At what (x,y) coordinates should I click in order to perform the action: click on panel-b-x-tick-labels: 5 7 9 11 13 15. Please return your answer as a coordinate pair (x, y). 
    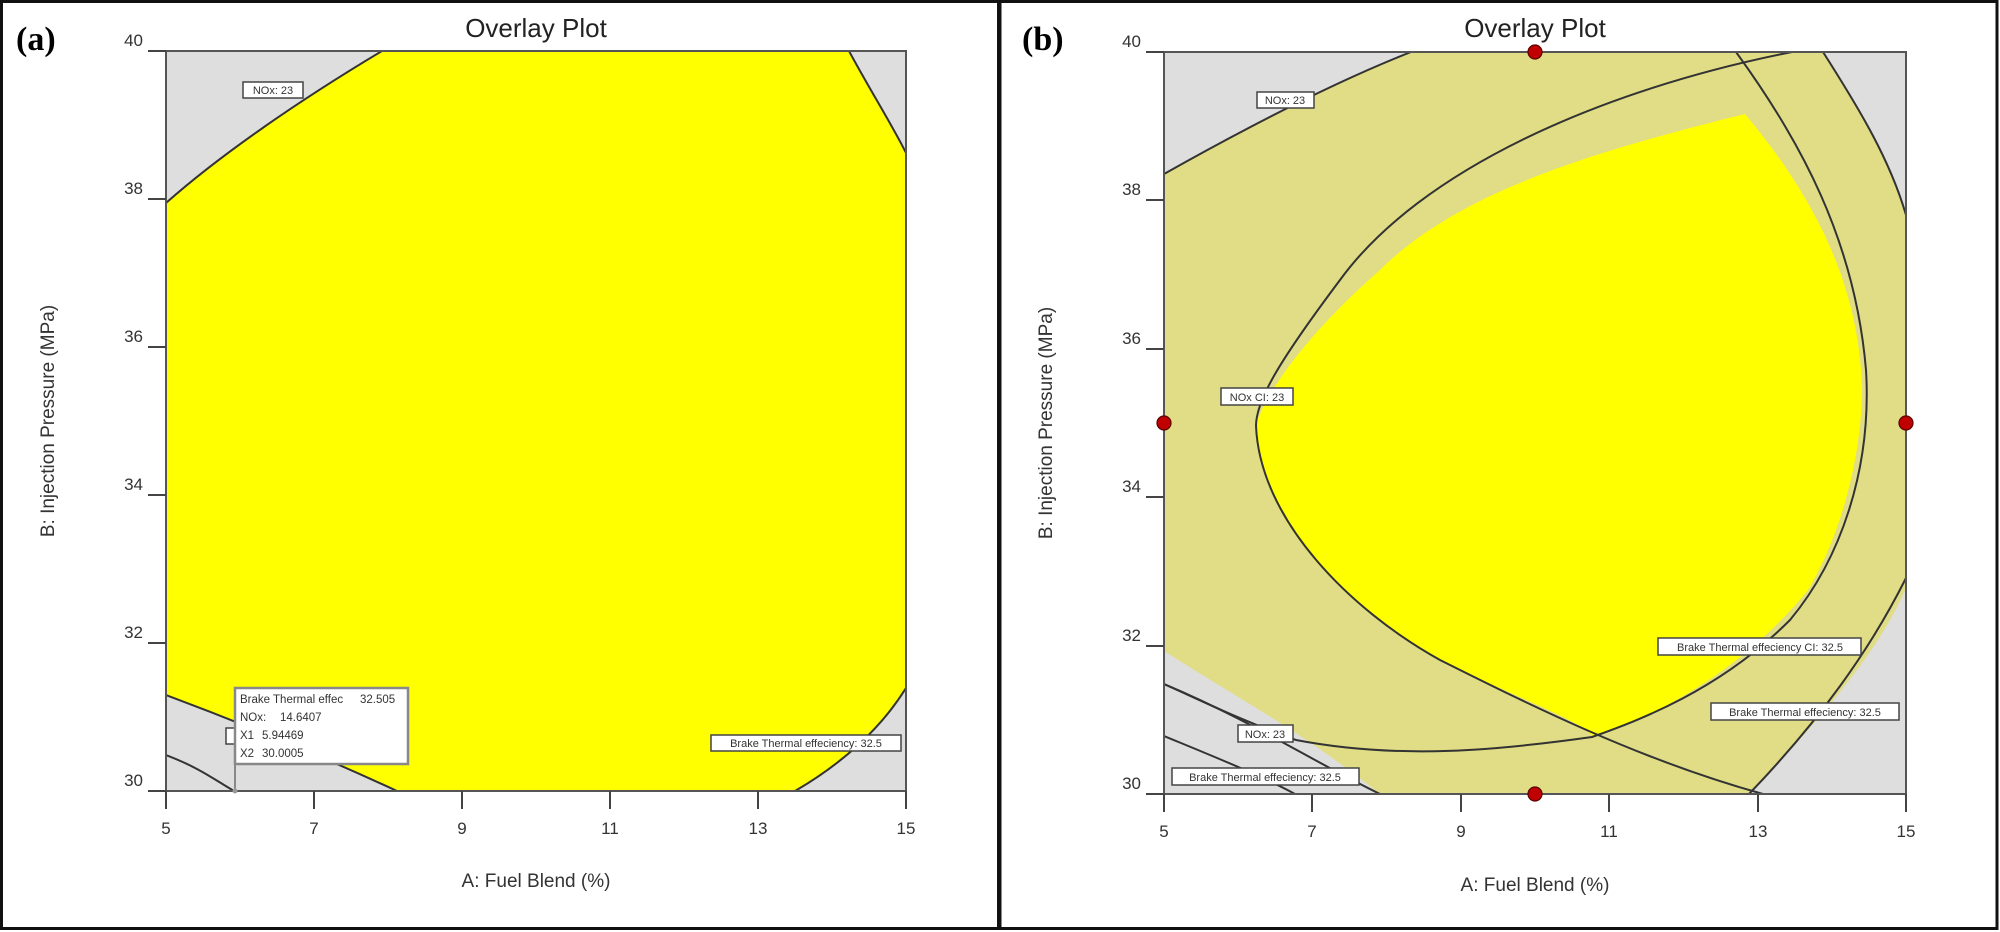
    Looking at the image, I should click on (1537, 831).